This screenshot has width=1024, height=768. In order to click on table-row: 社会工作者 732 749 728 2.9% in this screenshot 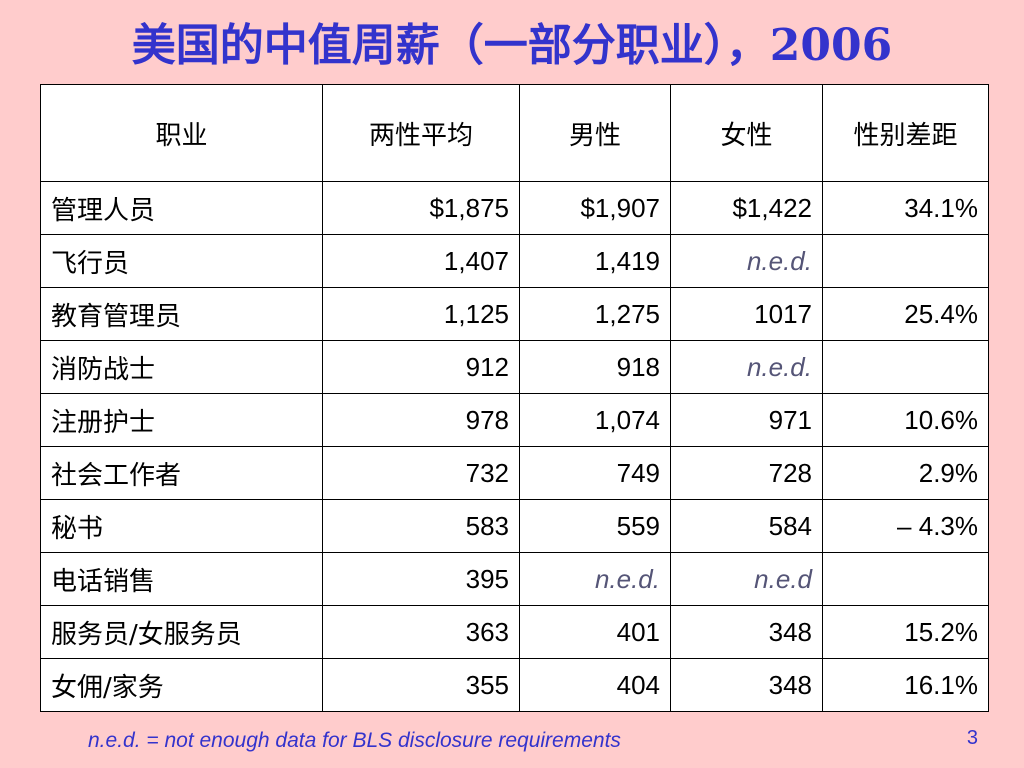, I will do `click(514, 473)`.